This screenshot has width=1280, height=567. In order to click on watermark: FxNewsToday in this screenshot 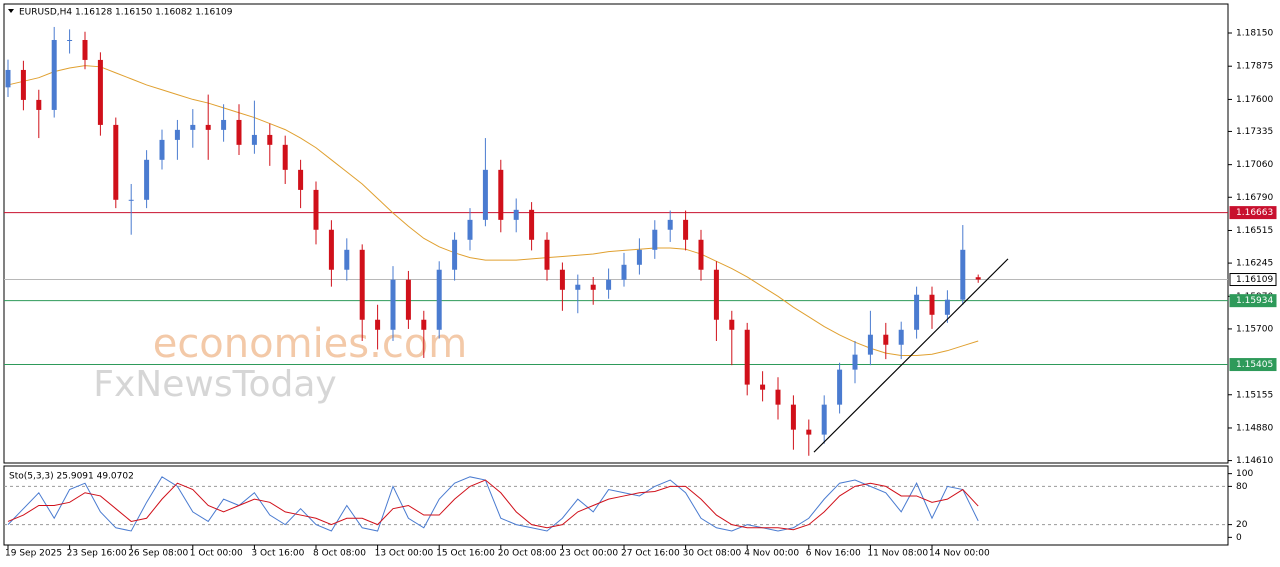, I will do `click(214, 384)`.